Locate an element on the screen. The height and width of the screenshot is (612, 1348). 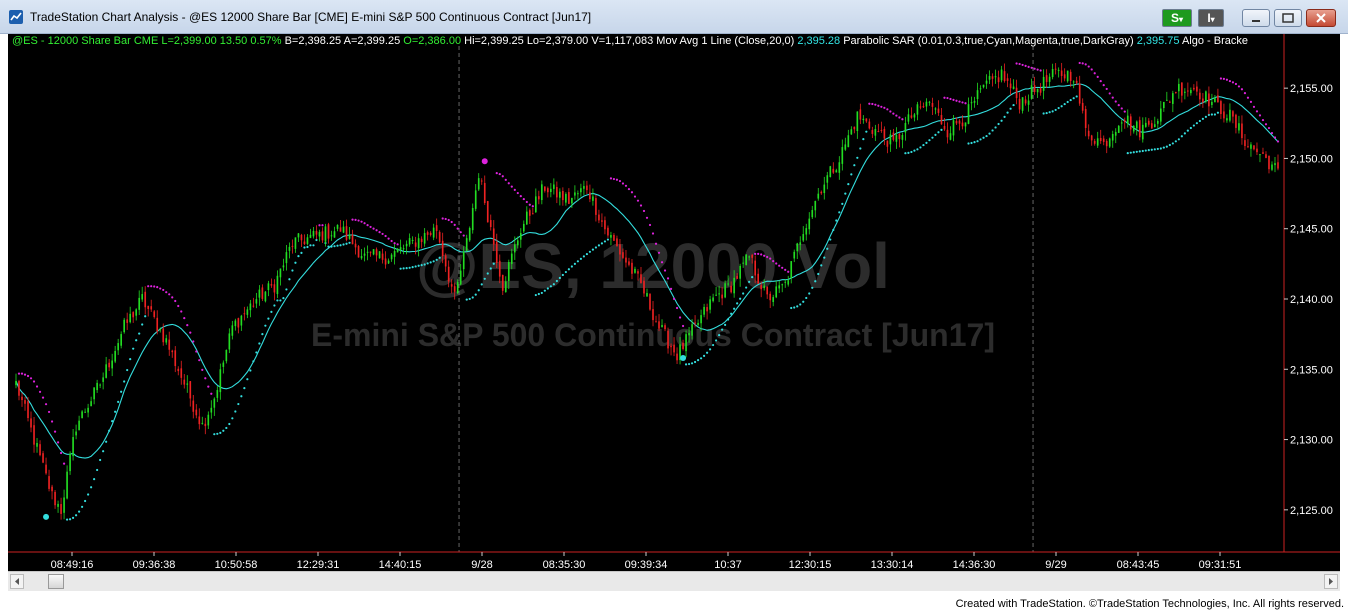
restore-button is located at coordinates (1288, 18).